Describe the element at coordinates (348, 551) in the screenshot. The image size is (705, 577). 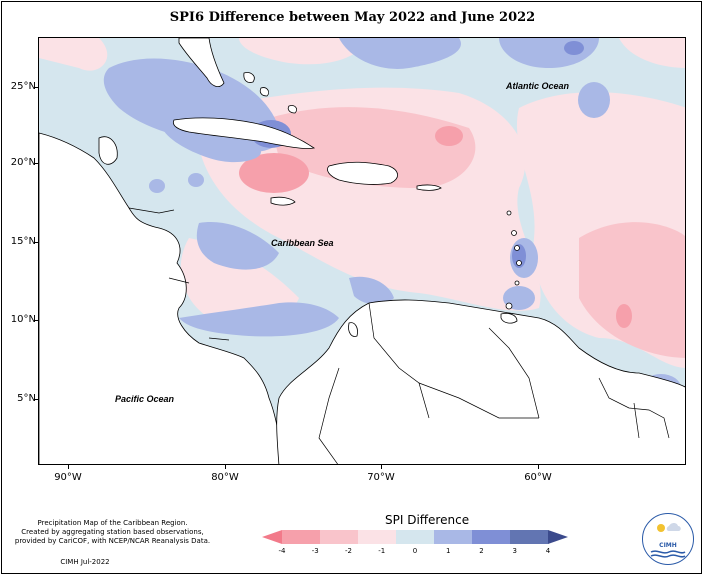
I see `legend-tick-label: -2` at that location.